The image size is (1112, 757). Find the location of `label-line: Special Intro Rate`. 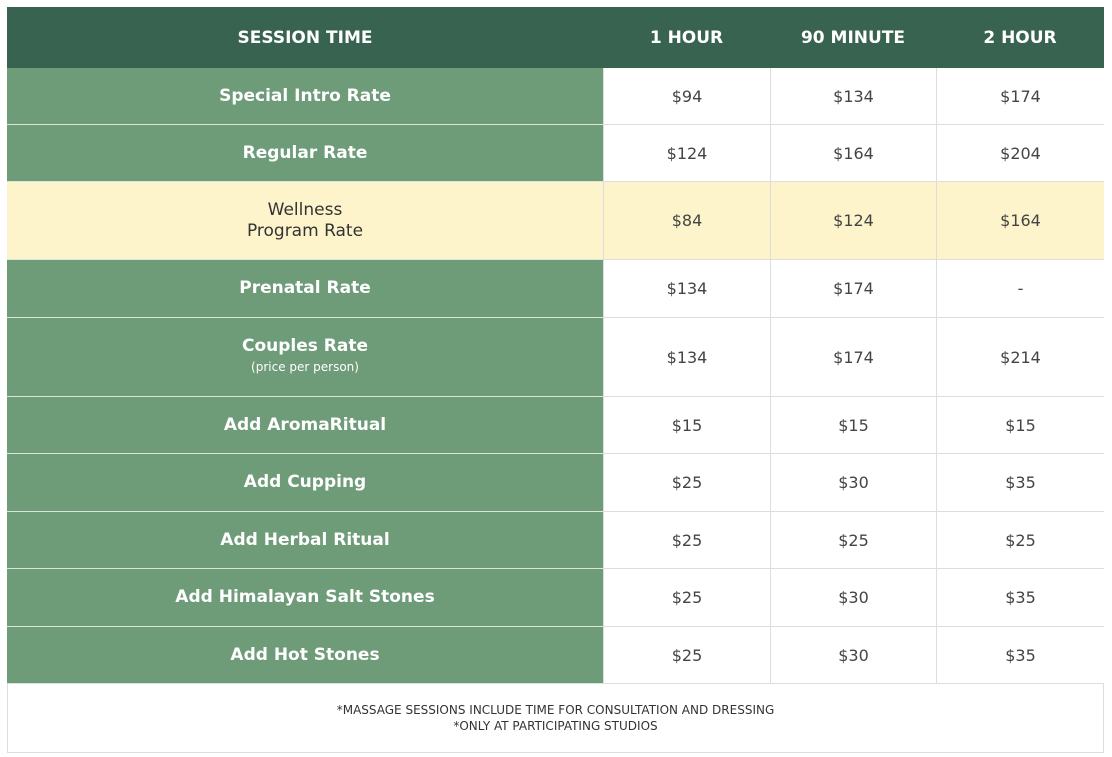

label-line: Special Intro Rate is located at coordinates (305, 95).